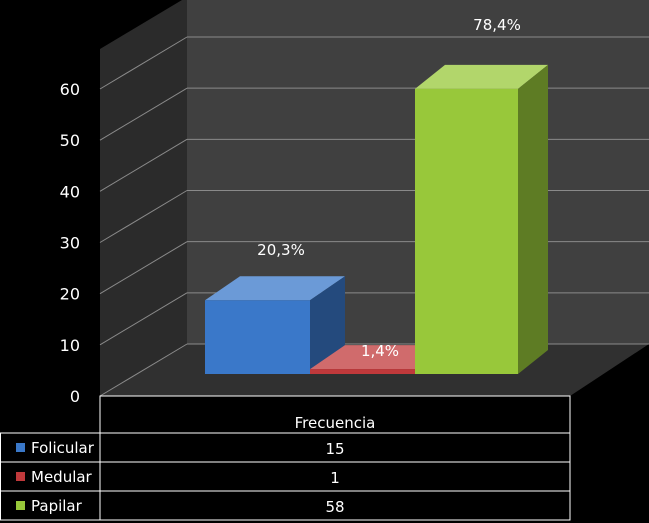 The image size is (649, 523). Describe the element at coordinates (327, 325) in the screenshot. I see `bar-side-folicular` at that location.